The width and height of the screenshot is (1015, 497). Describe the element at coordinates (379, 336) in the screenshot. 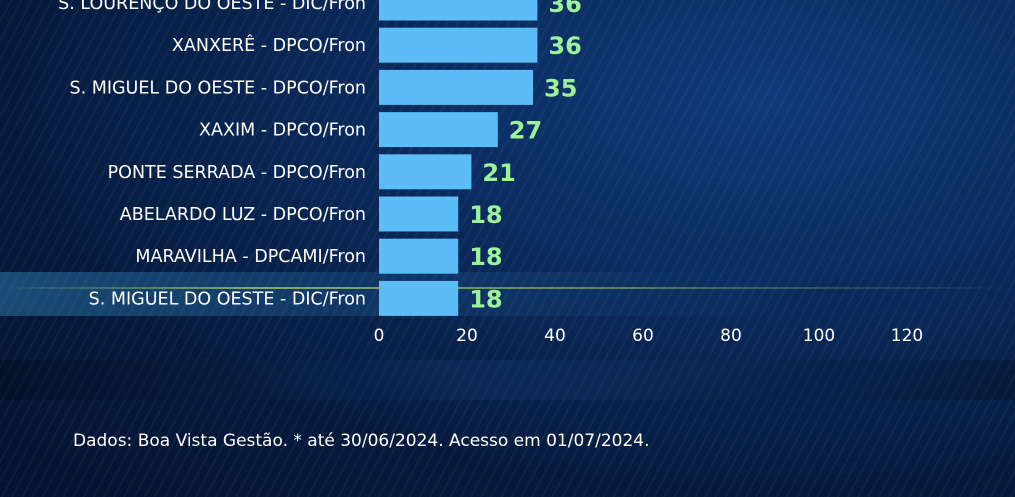

I see `x-tick-label: 0` at that location.